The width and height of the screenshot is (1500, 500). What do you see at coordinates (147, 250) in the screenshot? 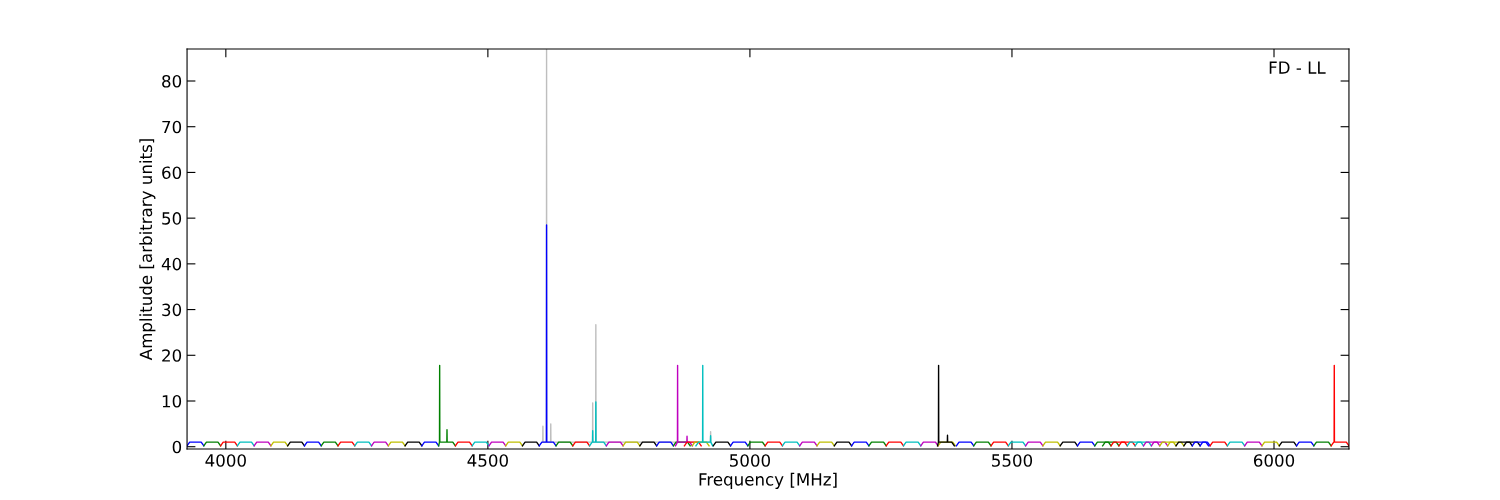
I see `y-axis-title: Amplitude [arbitrary units]` at bounding box center [147, 250].